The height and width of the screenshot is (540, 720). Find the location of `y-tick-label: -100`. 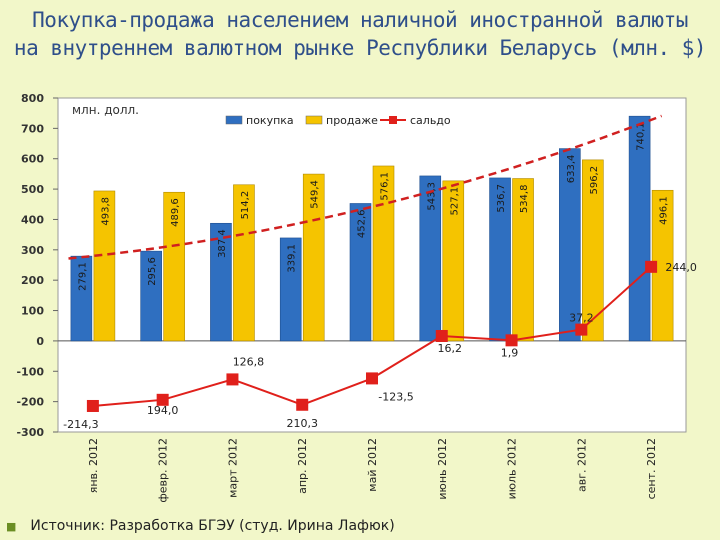

y-tick-label: -100 is located at coordinates (30, 371).